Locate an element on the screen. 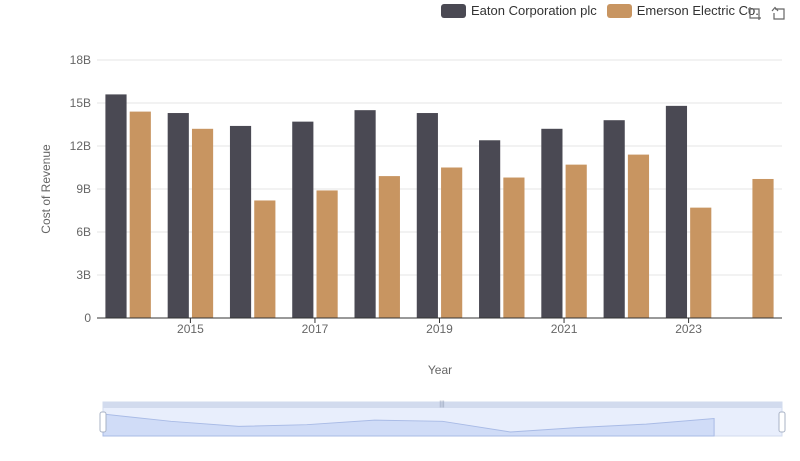 Image resolution: width=800 pixels, height=461 pixels. x-tick-label: 2017 is located at coordinates (315, 329).